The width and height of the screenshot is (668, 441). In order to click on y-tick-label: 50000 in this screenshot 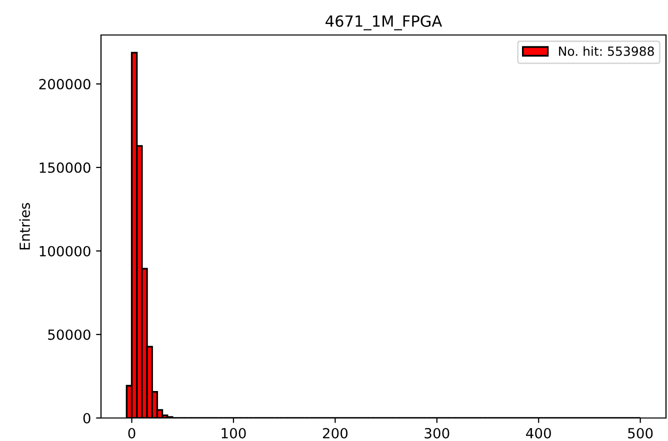, I will do `click(69, 334)`.